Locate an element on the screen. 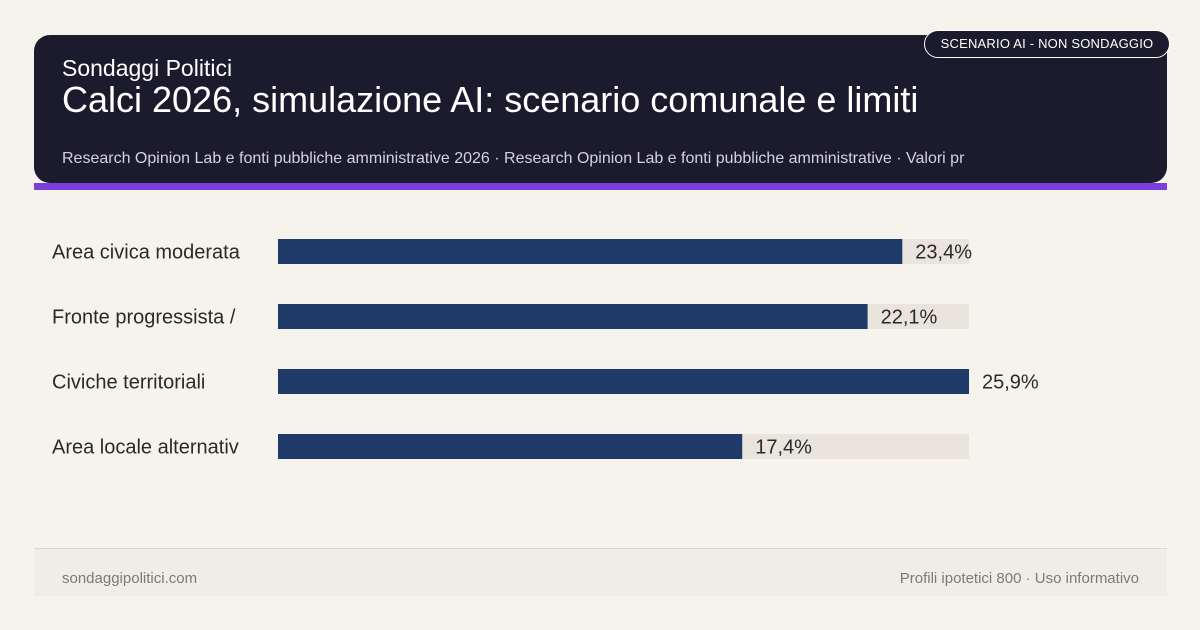  category-label: Area locale alternativ is located at coordinates (145, 448).